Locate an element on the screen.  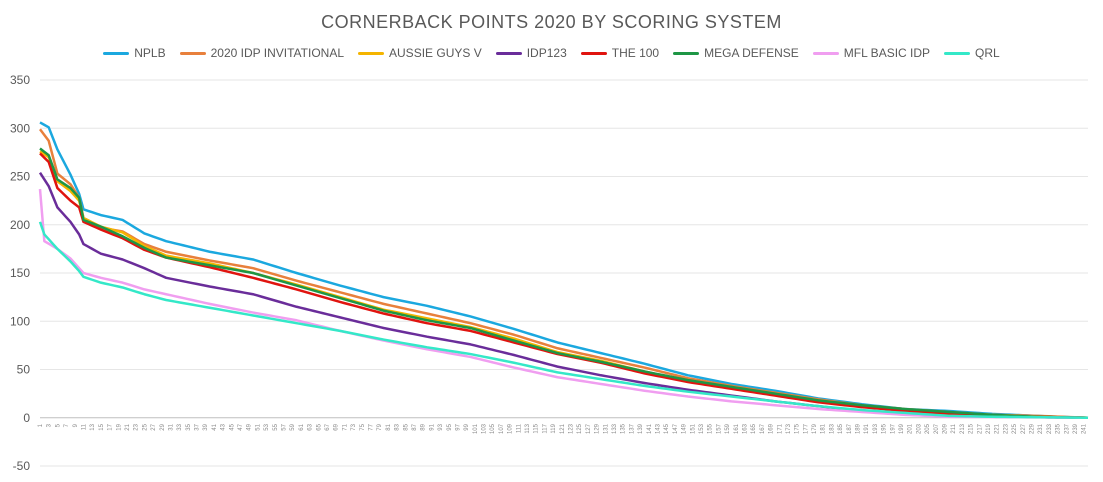
x-tick-label: 77 is located at coordinates (371, 426).